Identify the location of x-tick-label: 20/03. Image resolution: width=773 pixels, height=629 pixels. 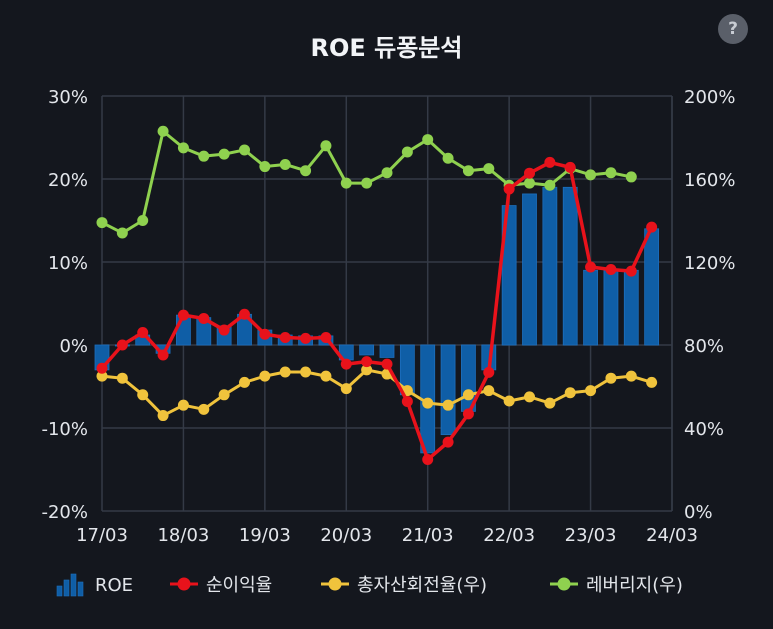
(346, 535).